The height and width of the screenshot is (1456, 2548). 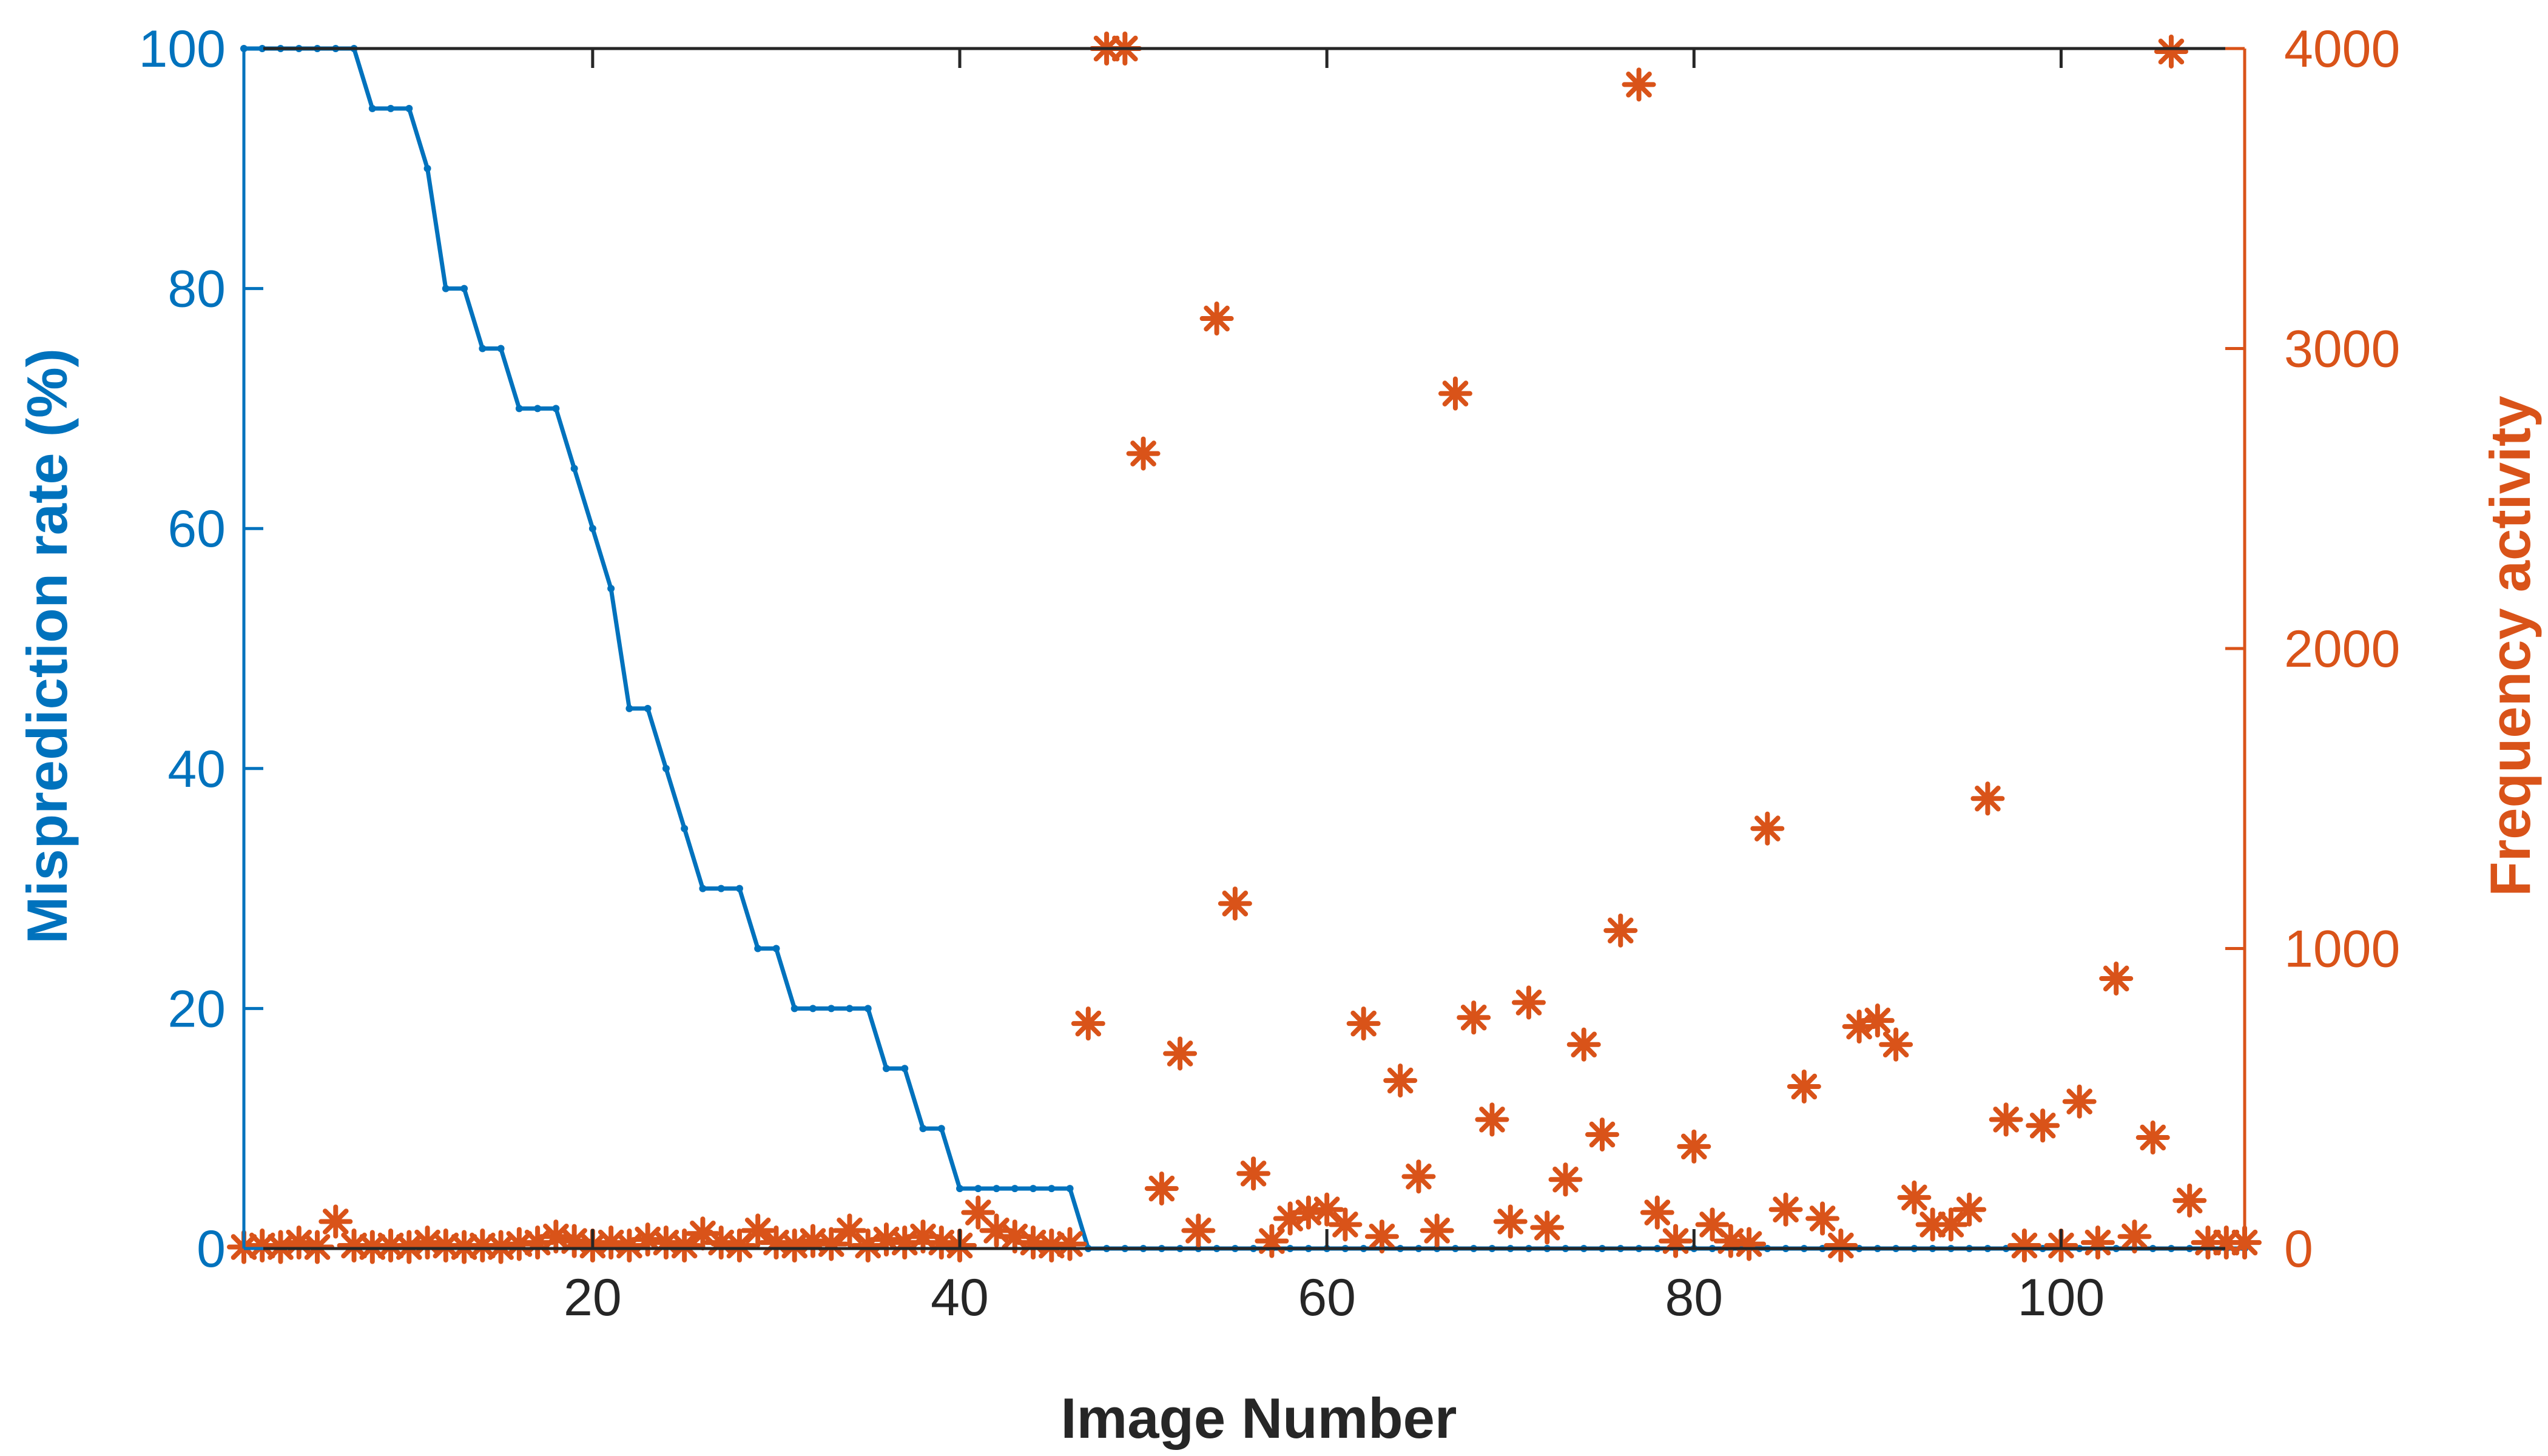 I want to click on x-tick-label: 40, so click(x=960, y=1298).